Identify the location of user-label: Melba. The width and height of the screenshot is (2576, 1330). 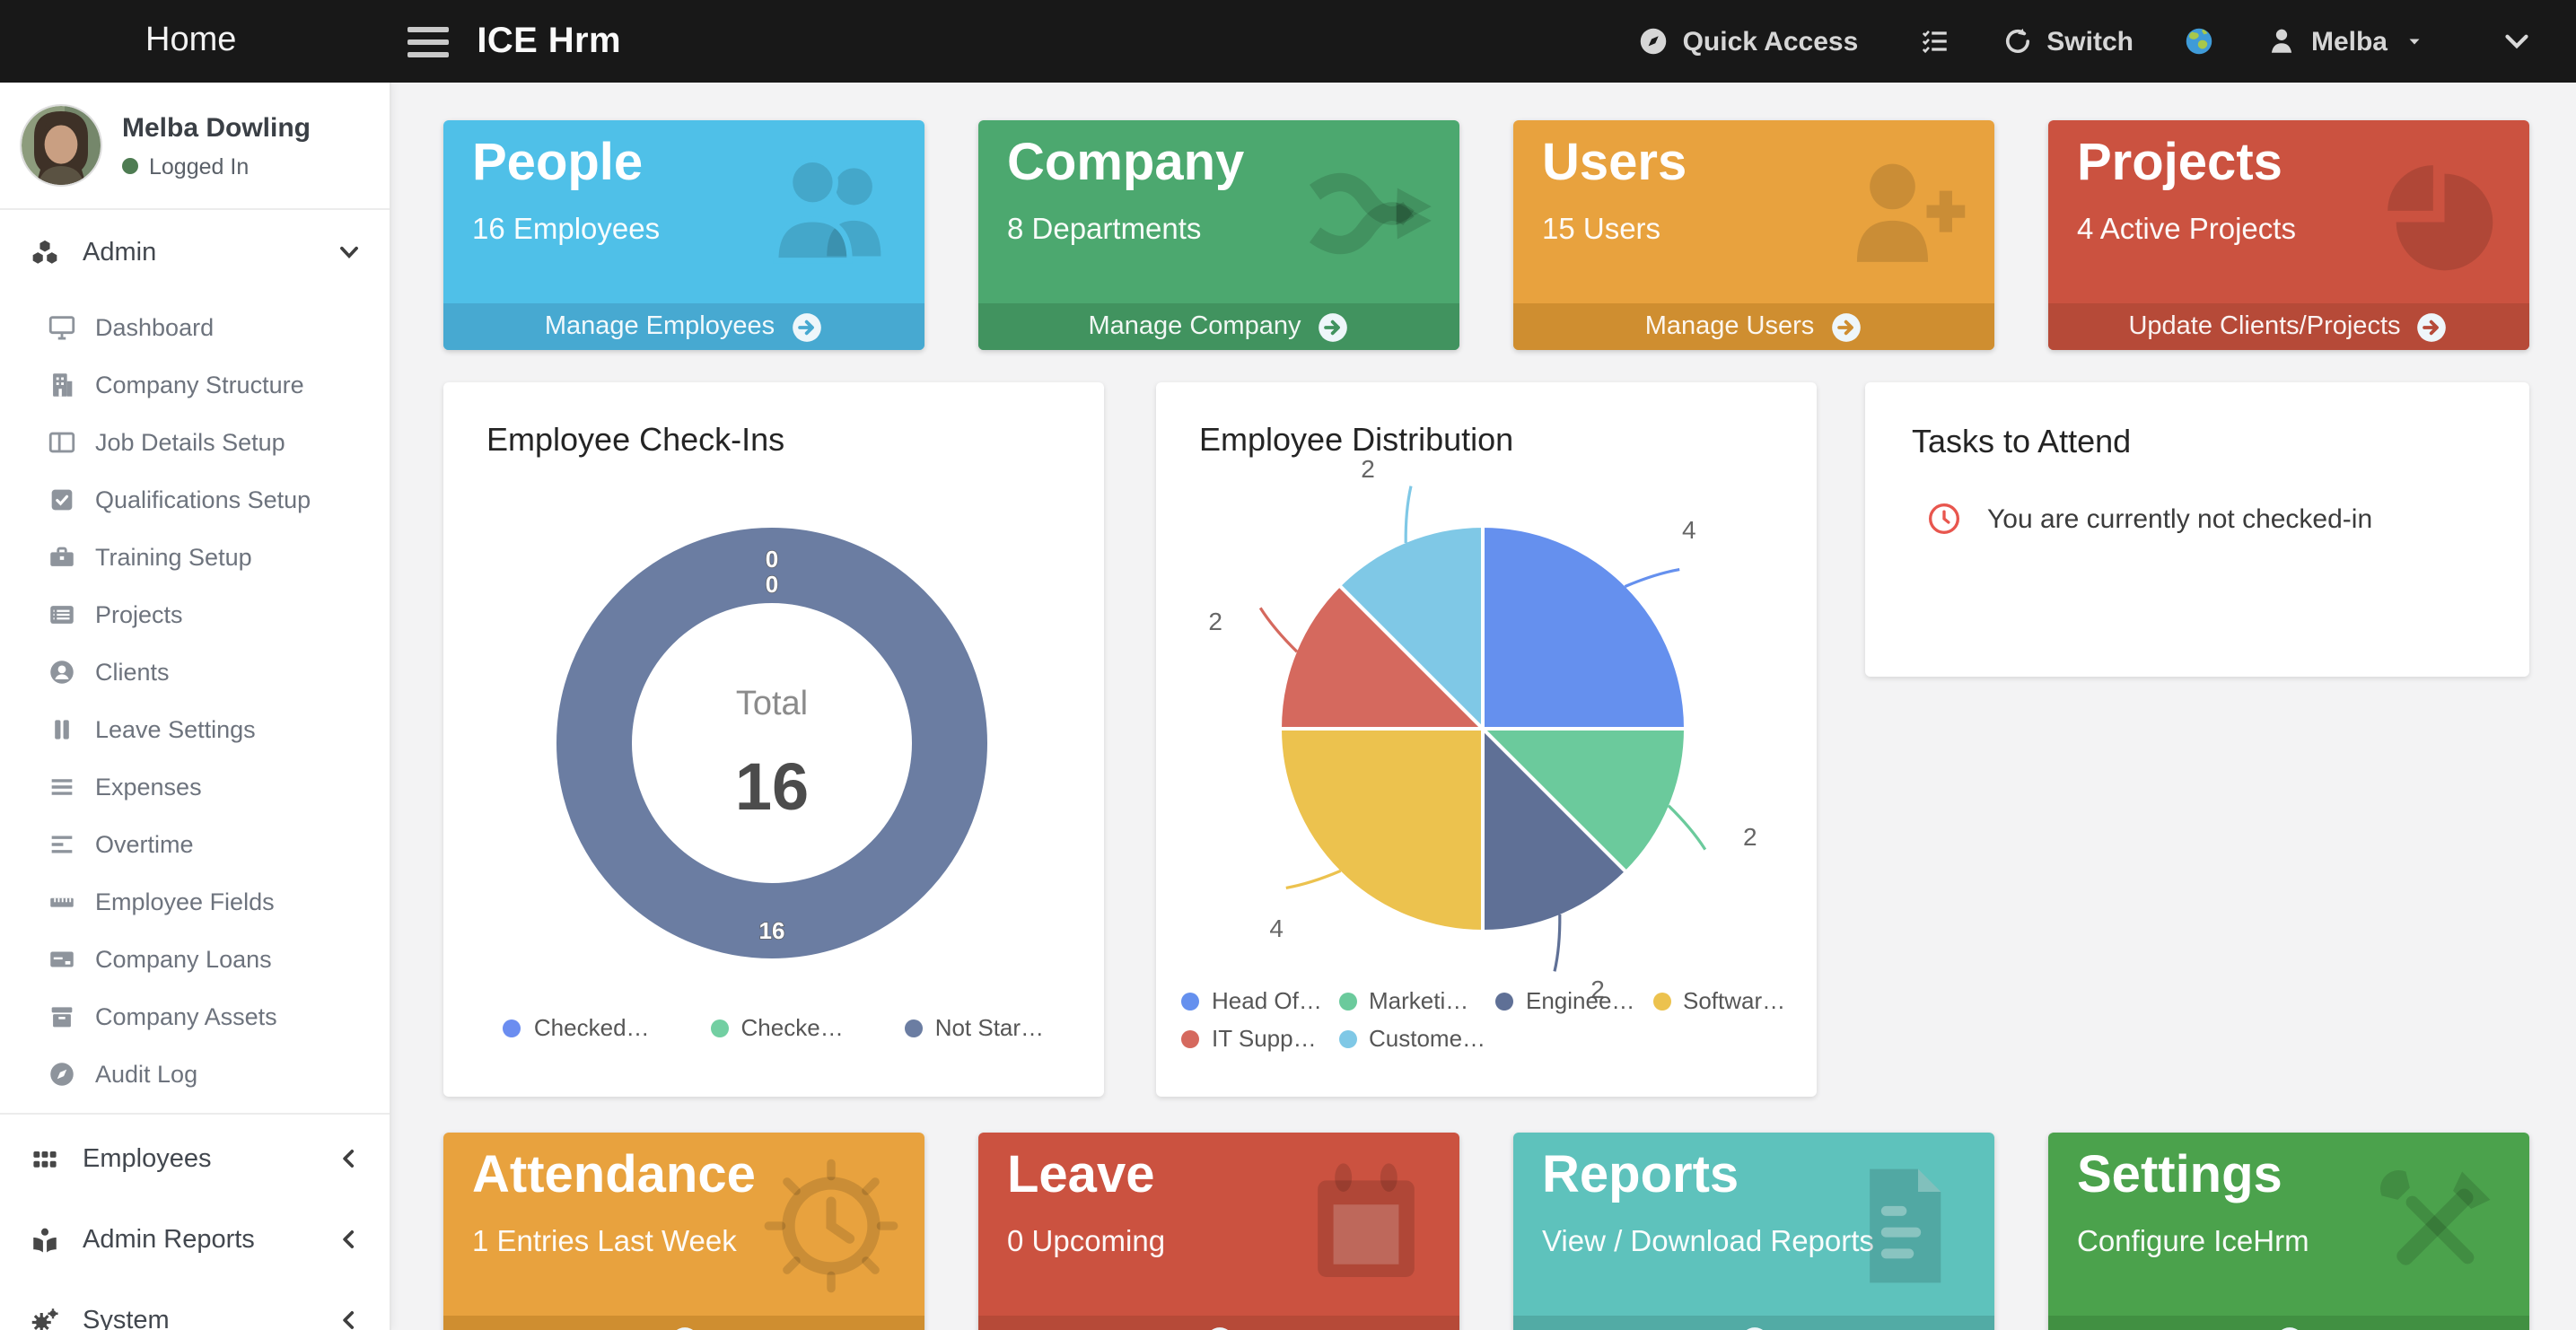
(2349, 42).